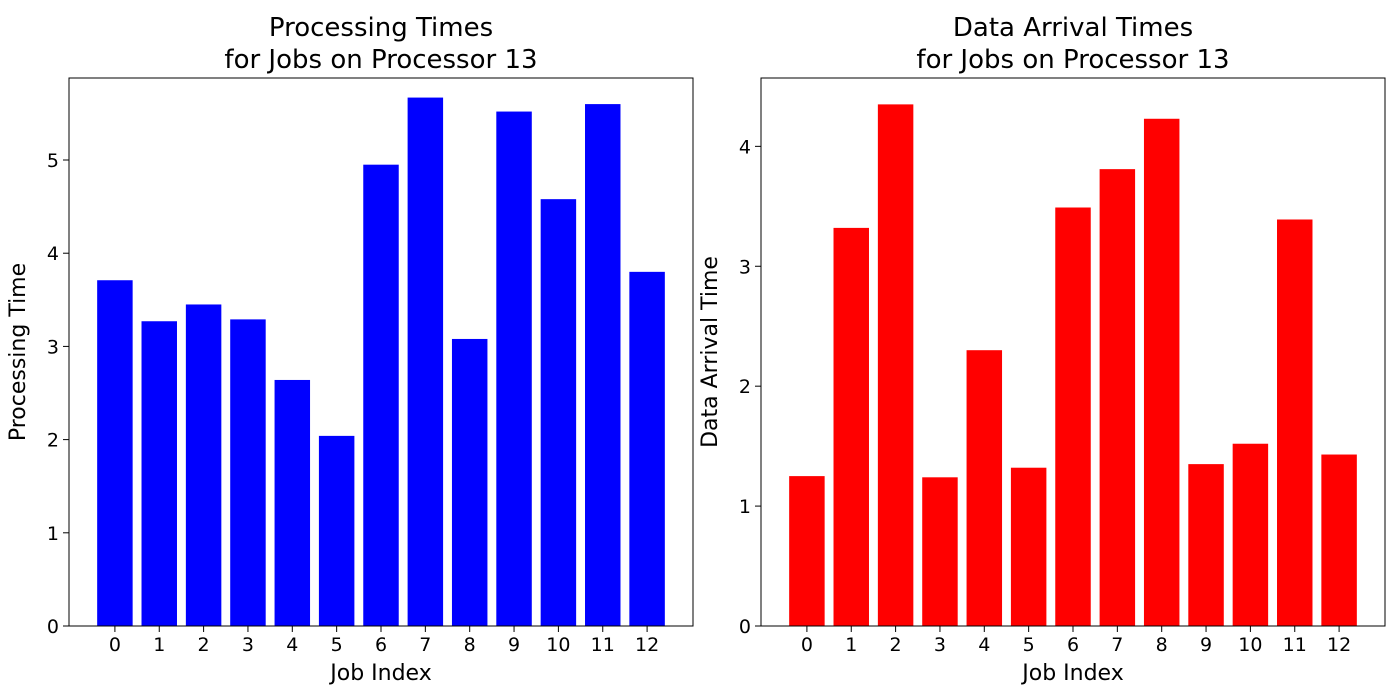 The width and height of the screenshot is (1400, 700). What do you see at coordinates (53, 161) in the screenshot?
I see `y-tick-label: 5` at bounding box center [53, 161].